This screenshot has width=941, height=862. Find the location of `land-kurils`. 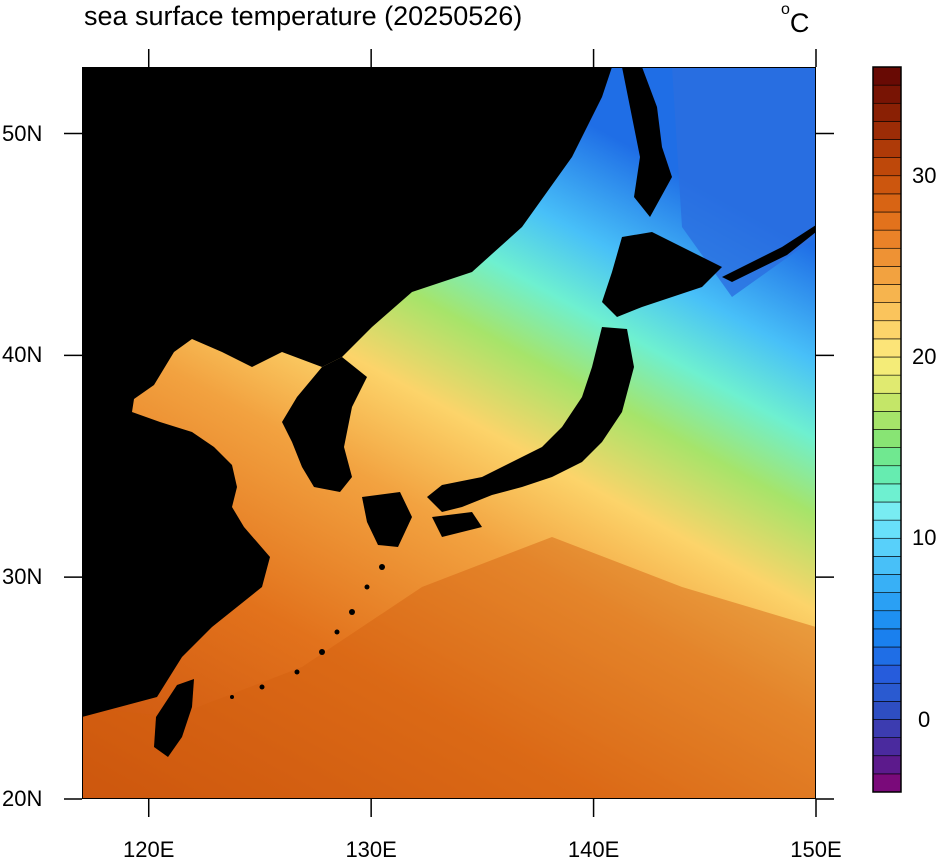

land-kurils is located at coordinates (769, 253).